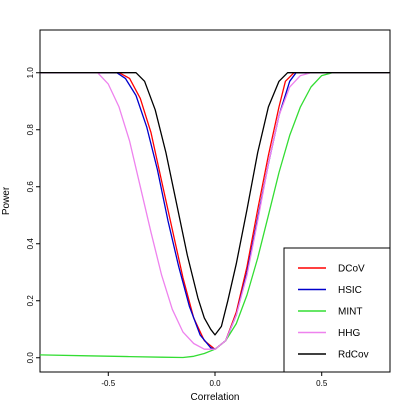 This screenshot has width=409, height=409. I want to click on x-axis-label: Correlation, so click(215, 397).